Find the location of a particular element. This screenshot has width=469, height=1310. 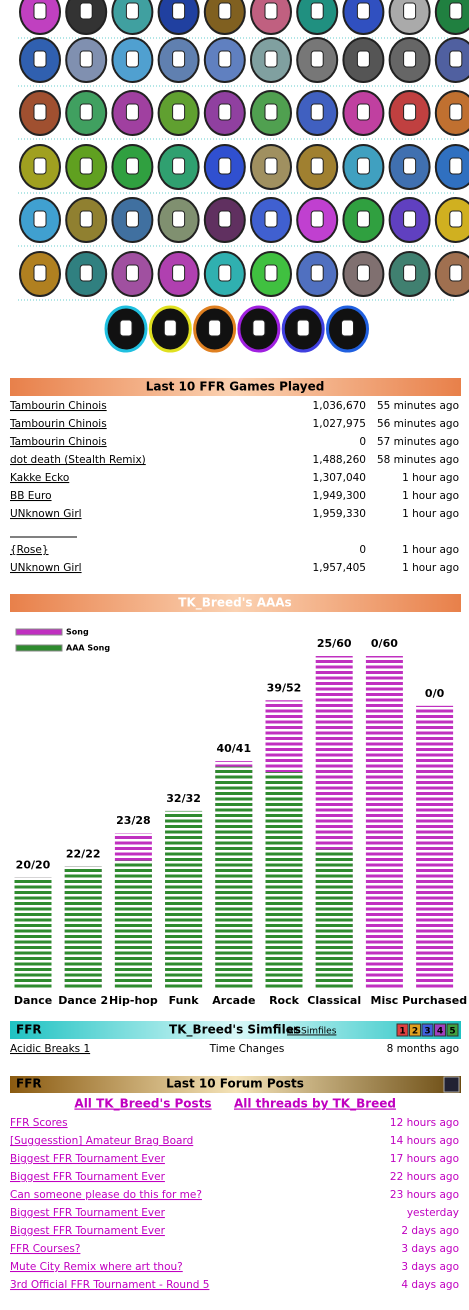

score: 1,957,405 is located at coordinates (339, 568).